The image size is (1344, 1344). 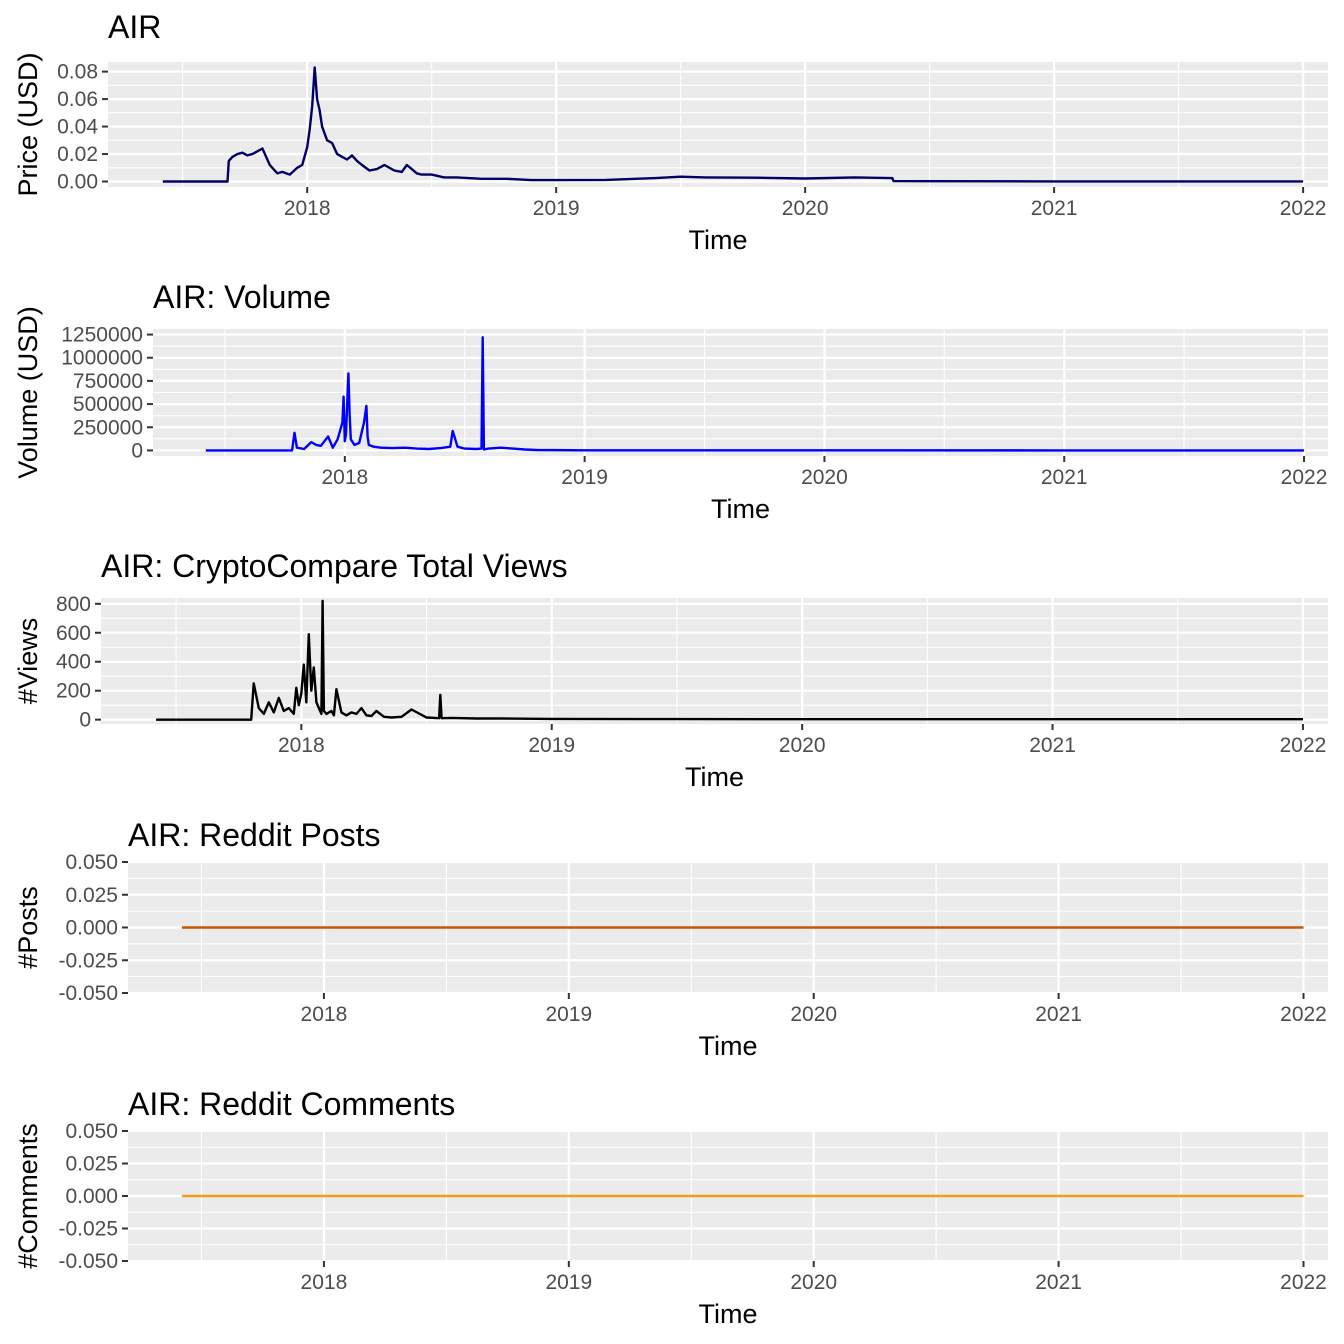 I want to click on y-tick-label: 0.06, so click(x=77, y=99).